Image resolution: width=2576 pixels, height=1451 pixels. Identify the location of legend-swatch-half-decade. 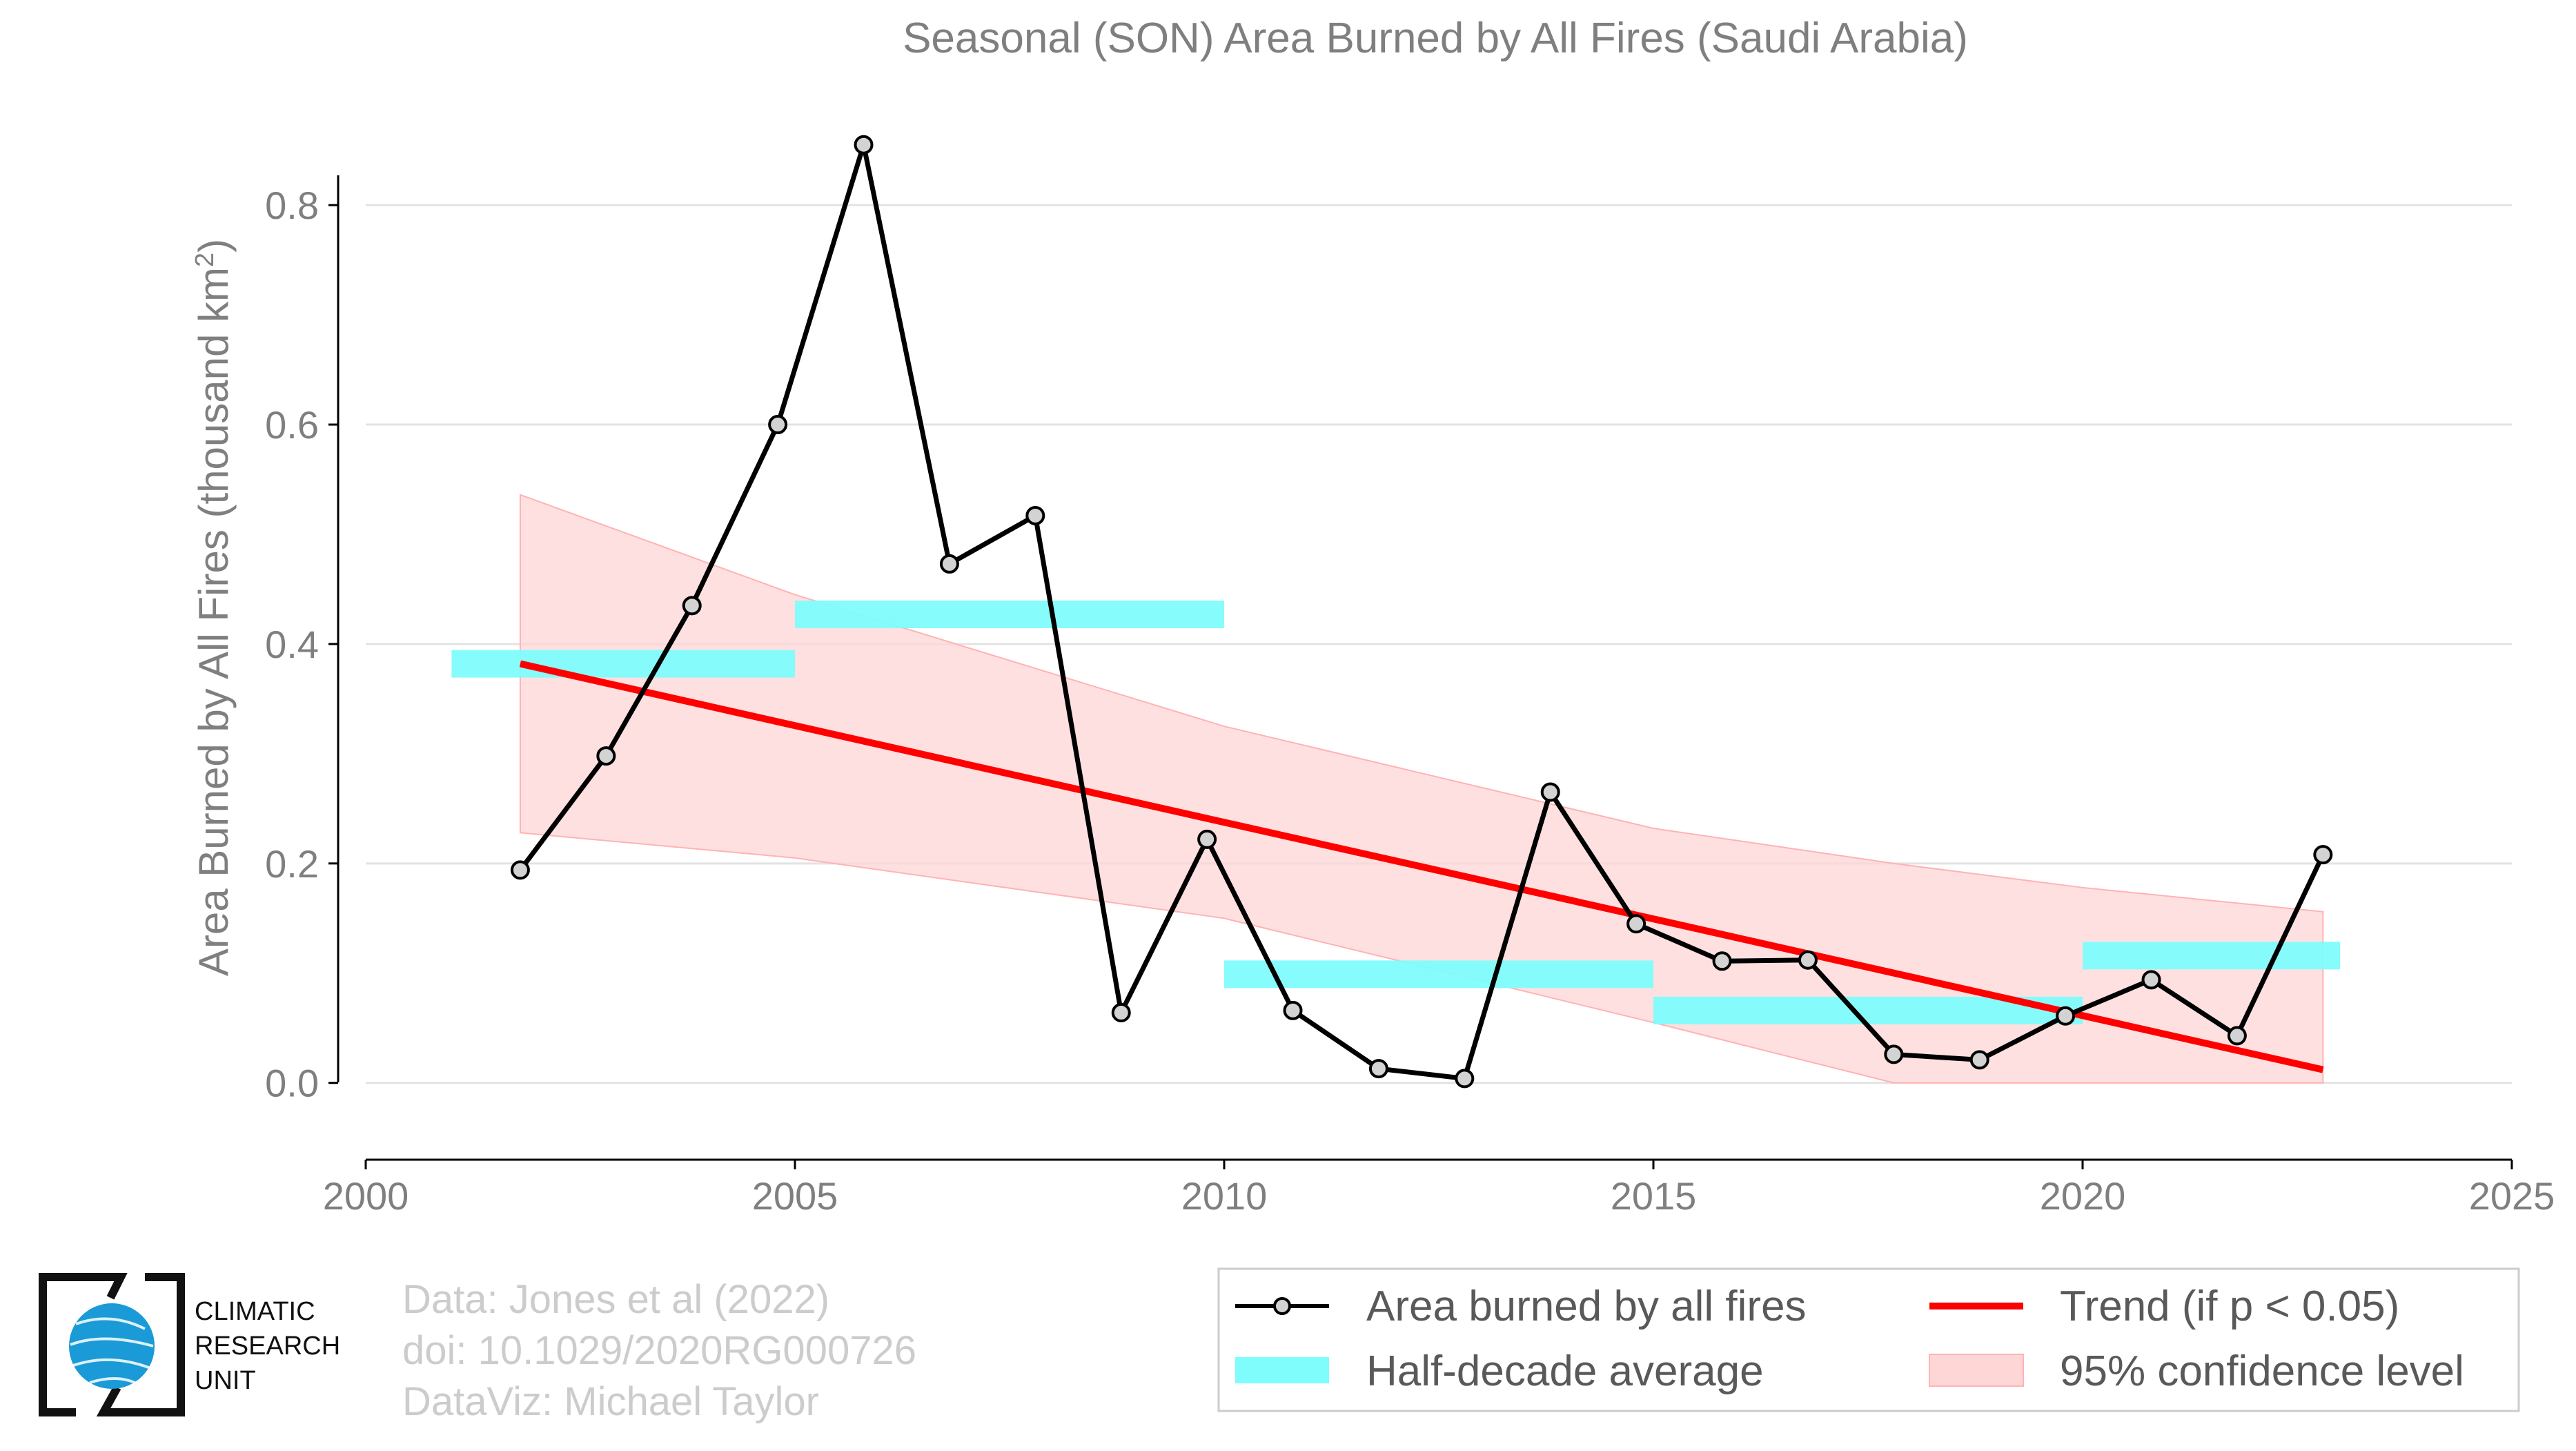
(1282, 1370).